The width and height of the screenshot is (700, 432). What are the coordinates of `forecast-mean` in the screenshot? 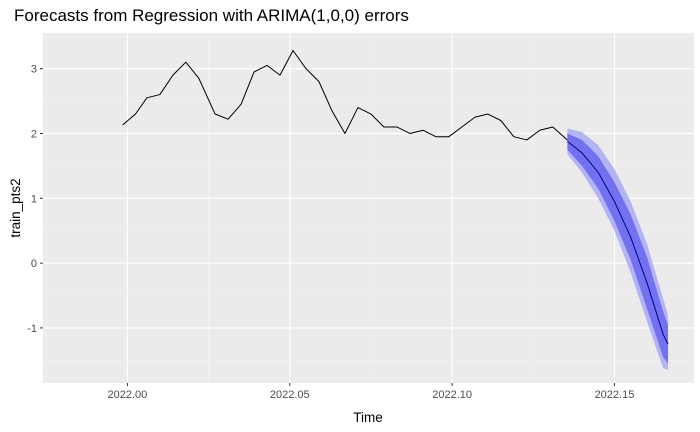 It's located at (618, 242).